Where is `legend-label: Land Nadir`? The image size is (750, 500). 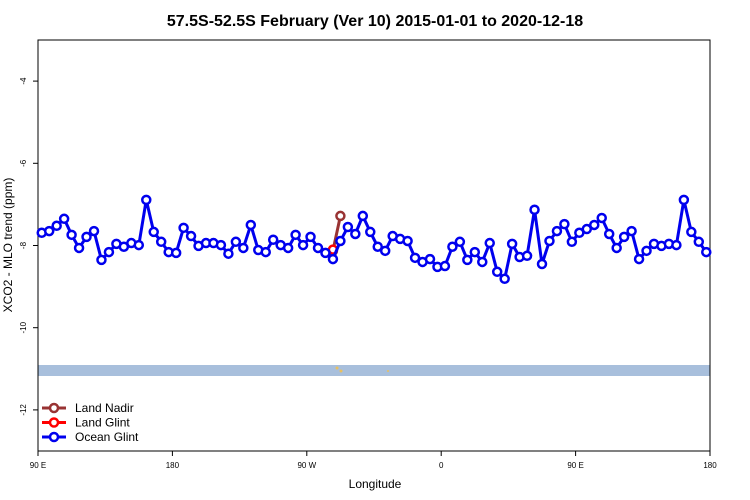
legend-label: Land Nadir is located at coordinates (104, 408).